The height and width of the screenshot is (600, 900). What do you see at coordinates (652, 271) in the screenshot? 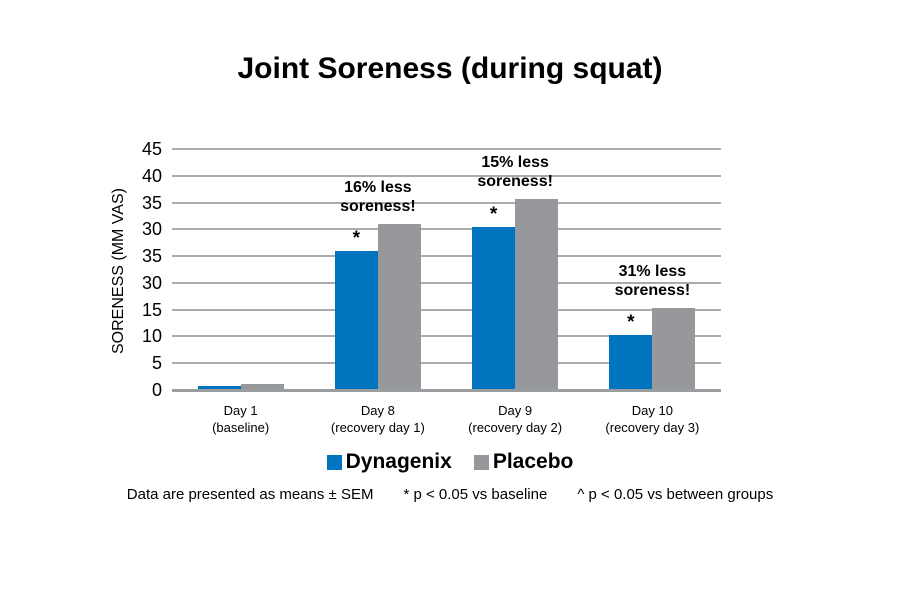
I see `annotation-line: 31% less` at bounding box center [652, 271].